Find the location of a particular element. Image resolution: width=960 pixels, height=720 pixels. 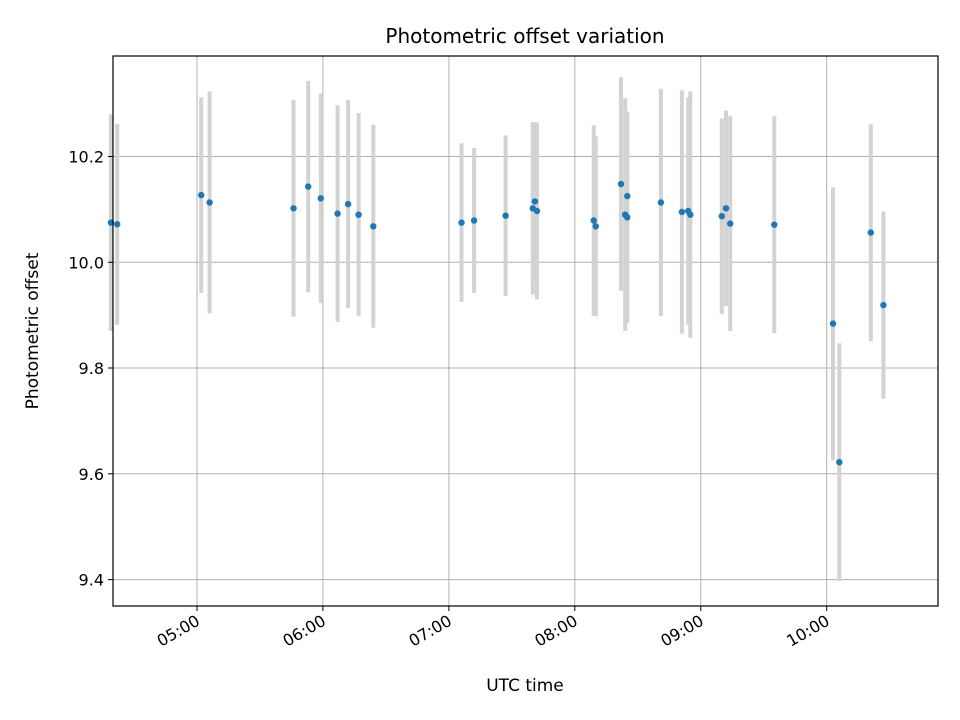

y-axis-title: Photometric offset is located at coordinates (33, 330).